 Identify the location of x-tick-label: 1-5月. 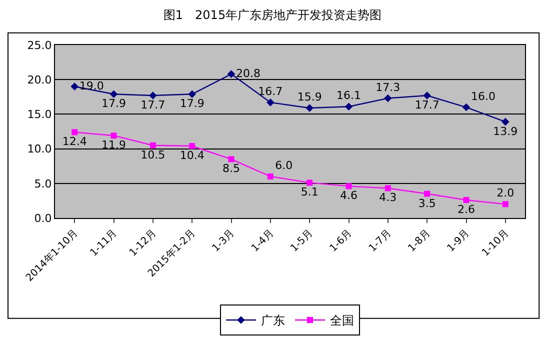
(302, 241).